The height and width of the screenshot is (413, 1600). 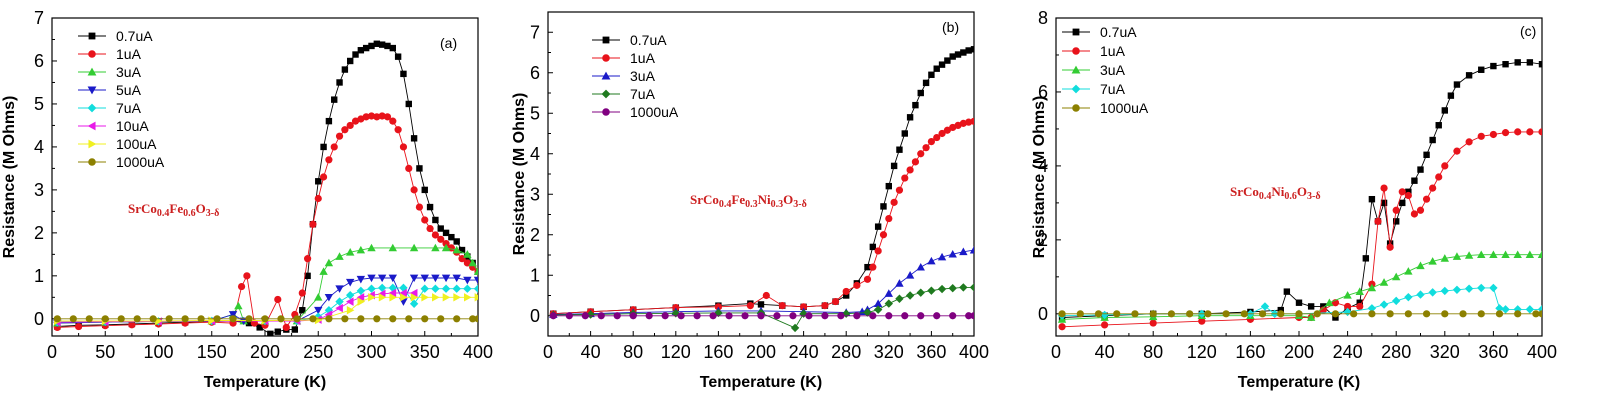 What do you see at coordinates (1043, 166) in the screenshot?
I see `y-tick-label: 4` at bounding box center [1043, 166].